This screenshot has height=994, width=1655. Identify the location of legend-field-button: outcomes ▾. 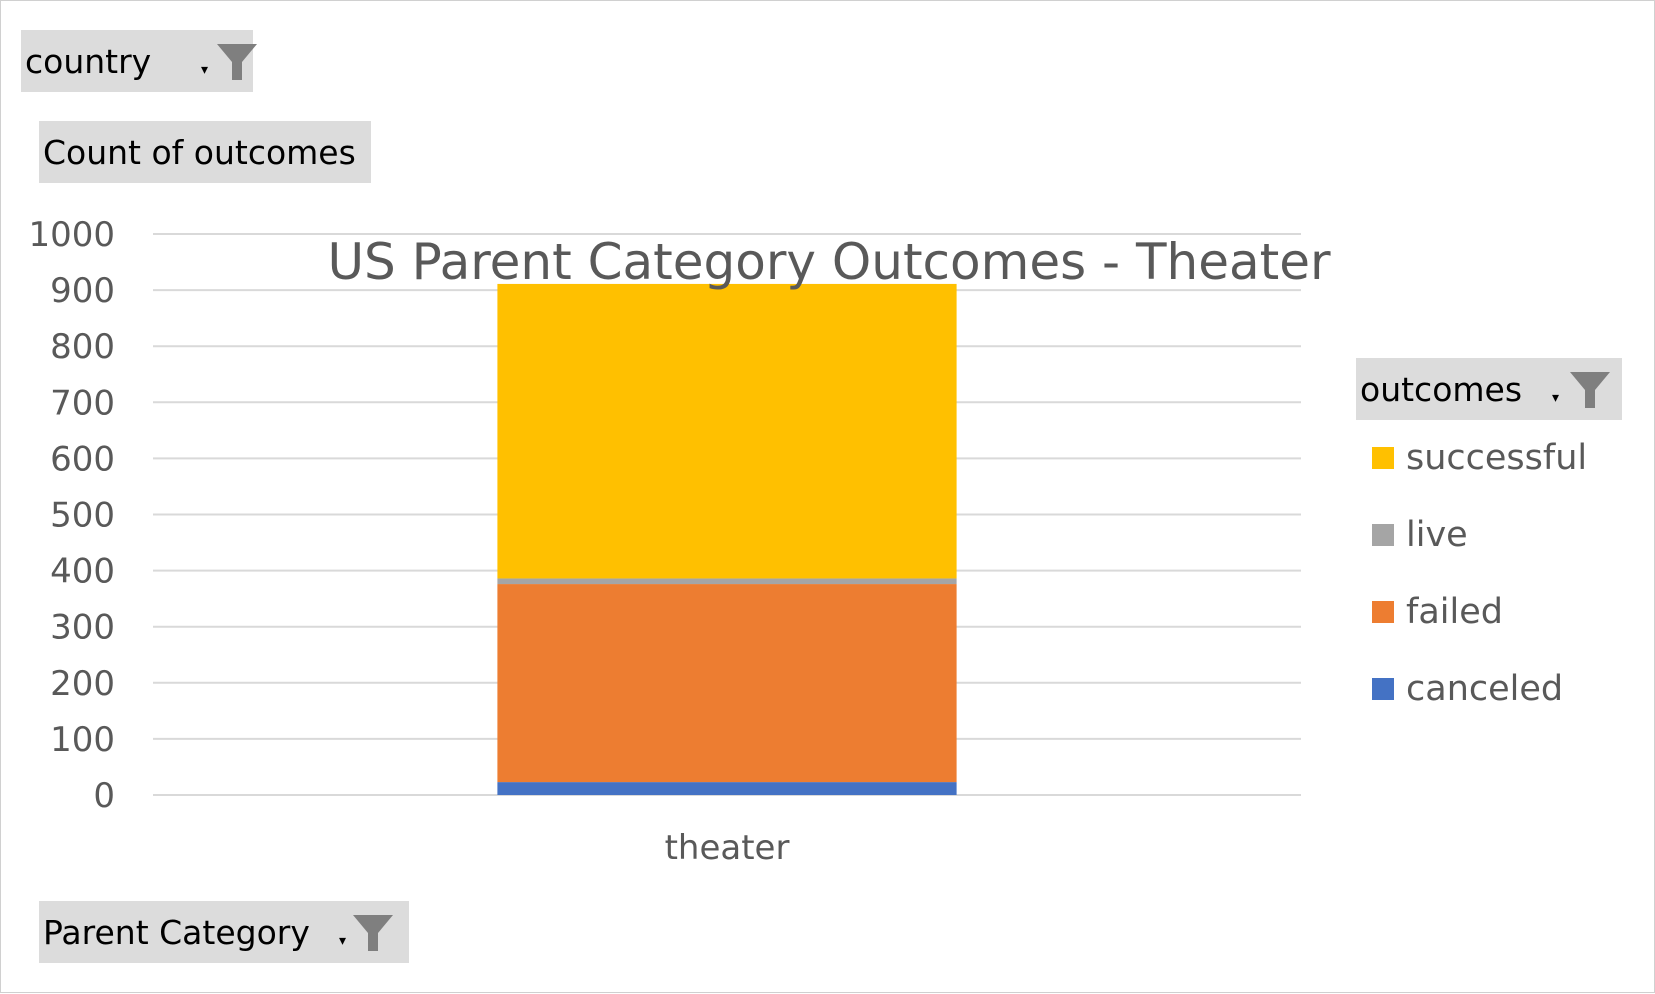
(1489, 389).